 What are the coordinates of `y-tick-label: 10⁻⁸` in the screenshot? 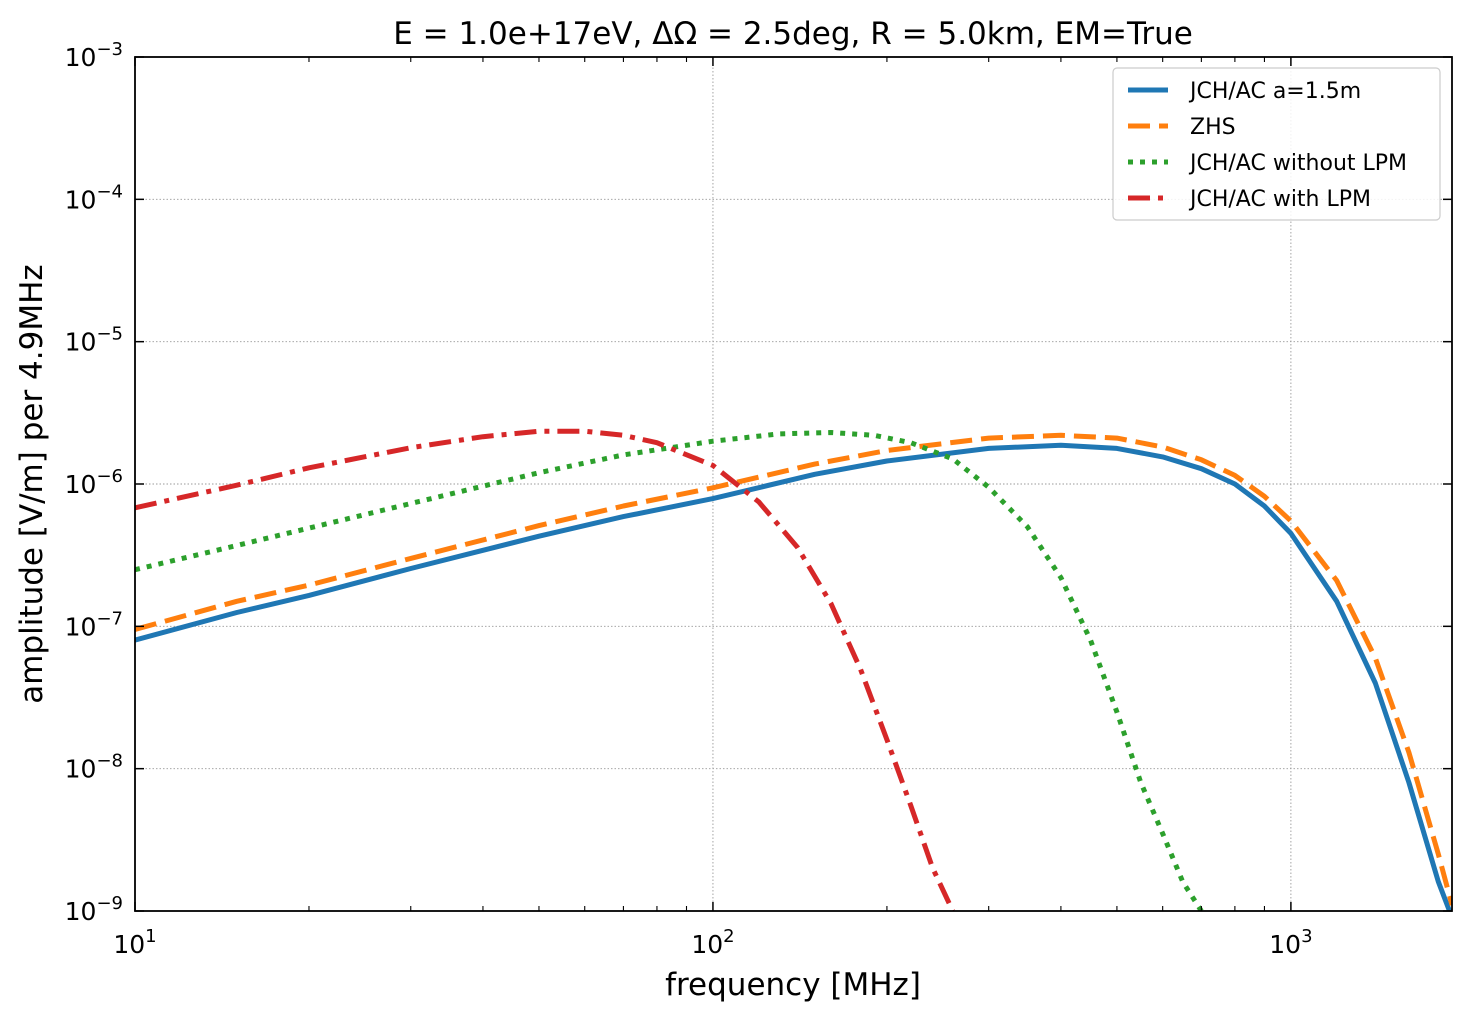 It's located at (94, 767).